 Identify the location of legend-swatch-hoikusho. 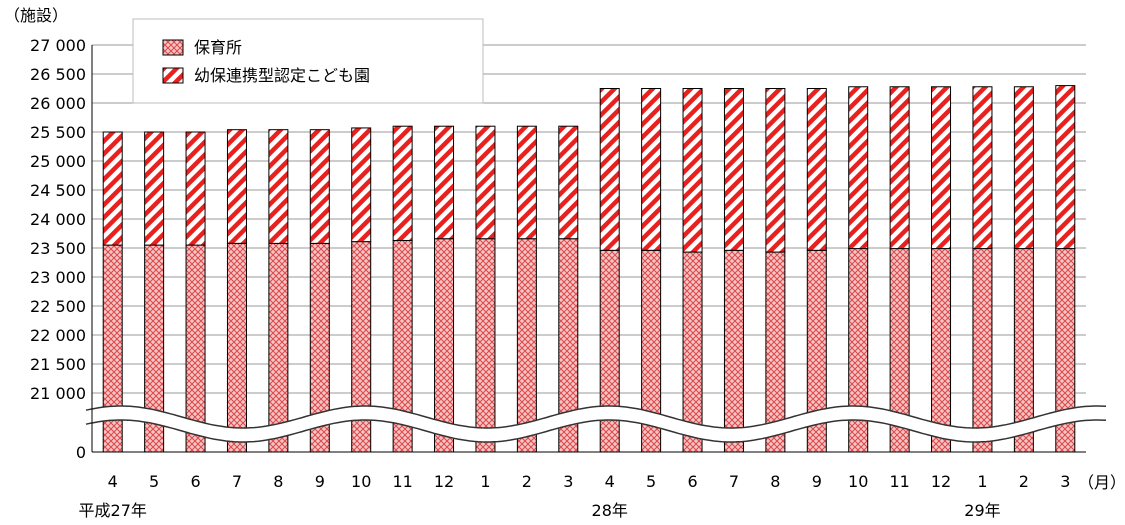
(173, 47).